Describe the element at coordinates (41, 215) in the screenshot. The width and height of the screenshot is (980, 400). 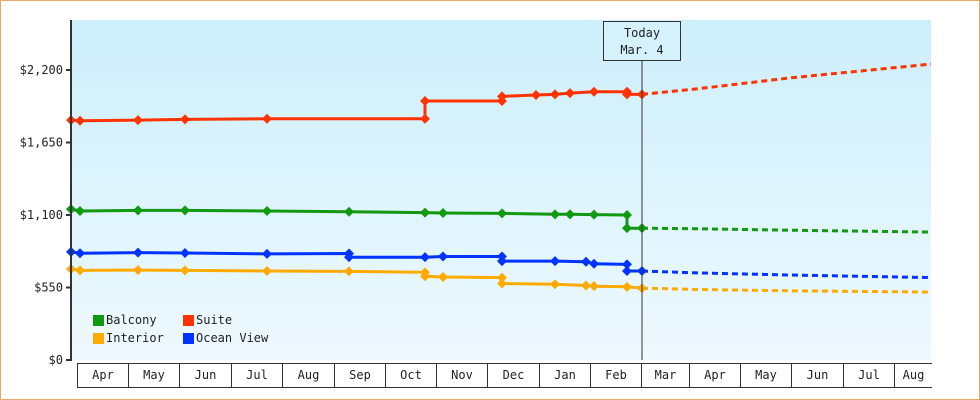
I see `y-tick-label: $1,100` at that location.